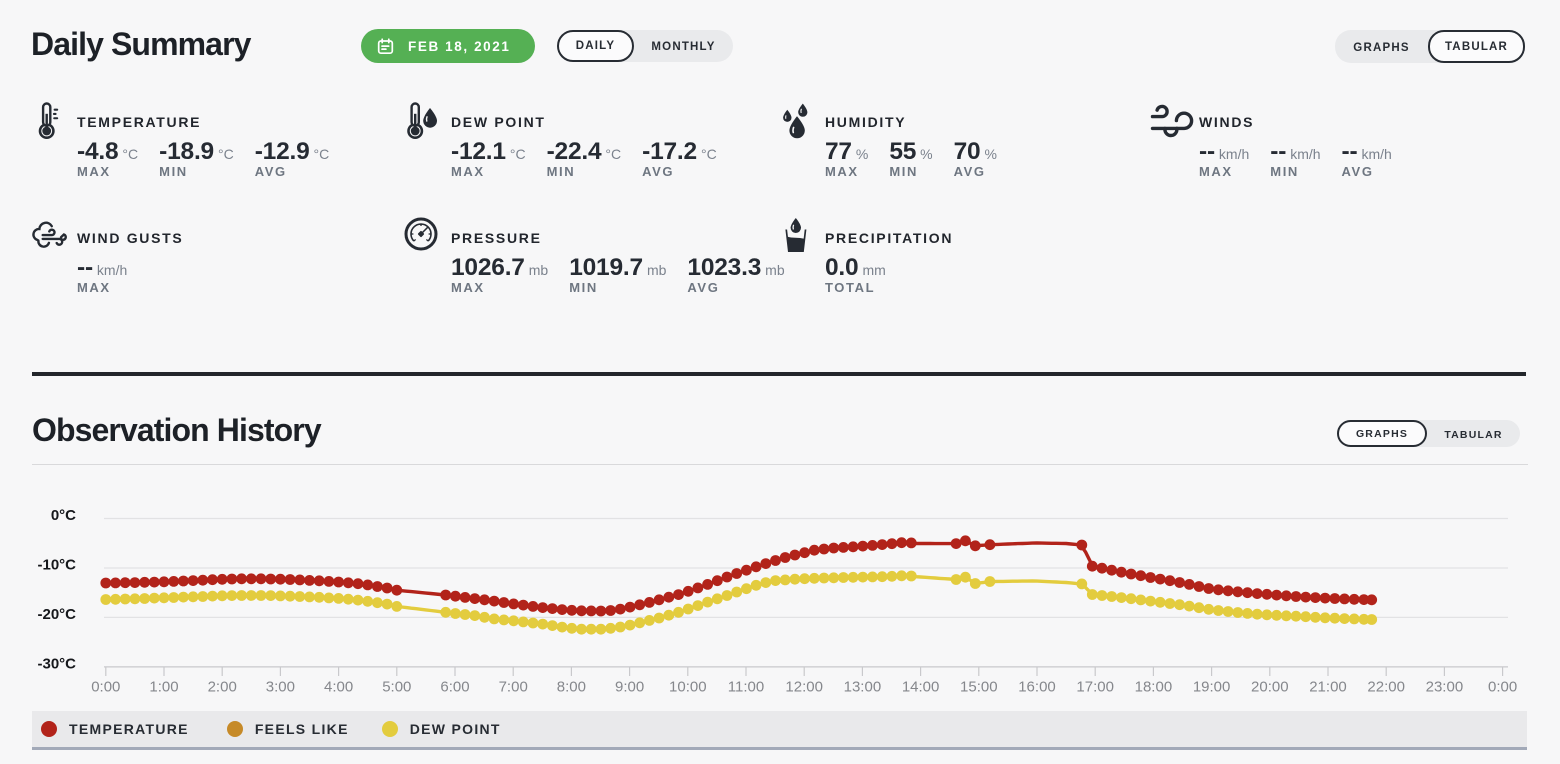 The height and width of the screenshot is (764, 1560). Describe the element at coordinates (1154, 687) in the screenshot. I see `svg-text: 18:00` at that location.